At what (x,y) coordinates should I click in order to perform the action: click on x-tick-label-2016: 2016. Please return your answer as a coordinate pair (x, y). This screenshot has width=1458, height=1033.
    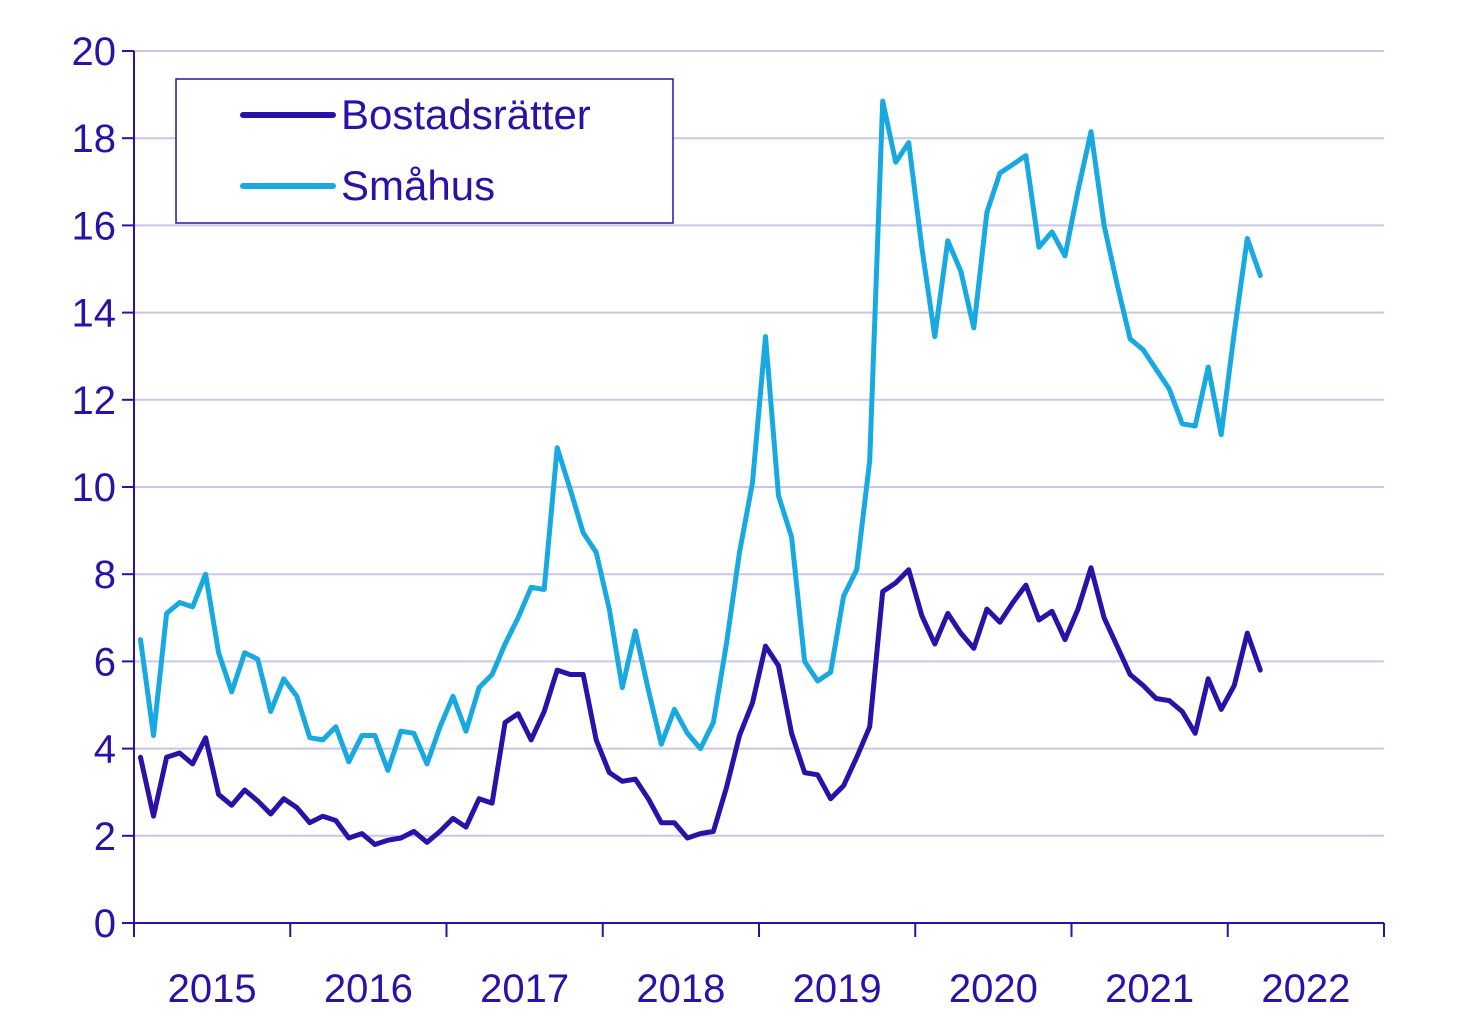
    Looking at the image, I should click on (368, 989).